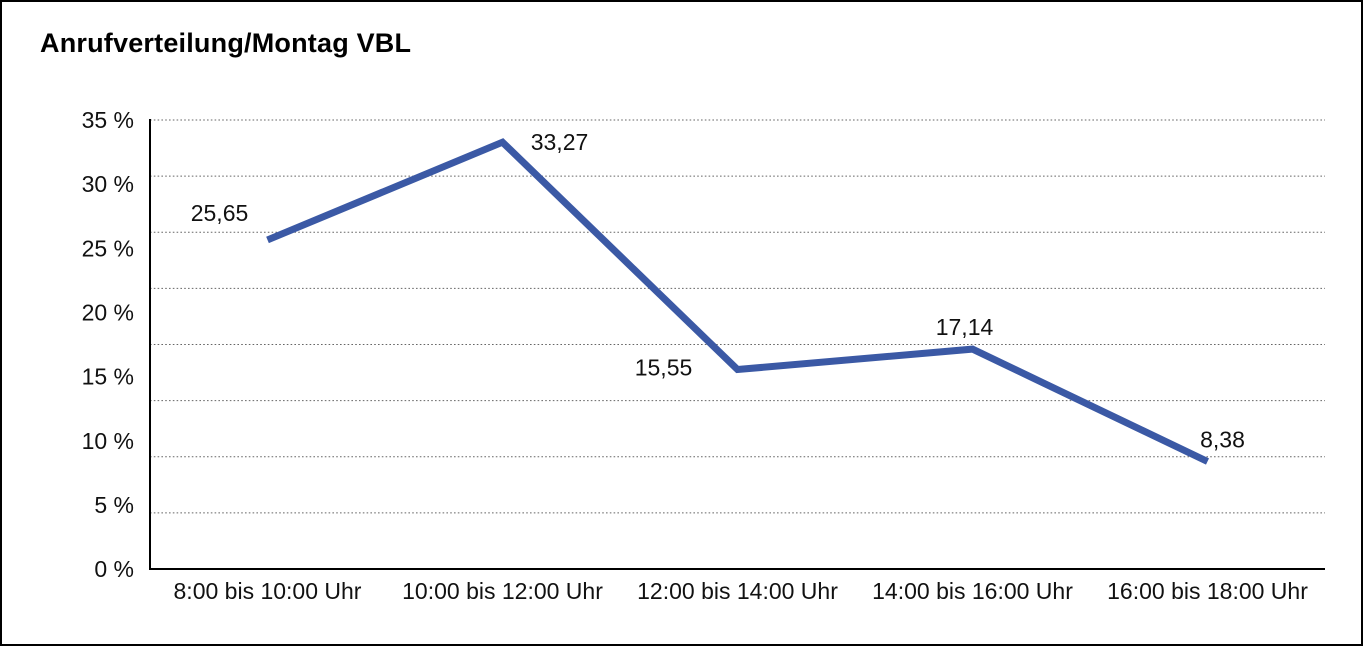  Describe the element at coordinates (108, 441) in the screenshot. I see `y-axis-tick-label: 10 %` at that location.